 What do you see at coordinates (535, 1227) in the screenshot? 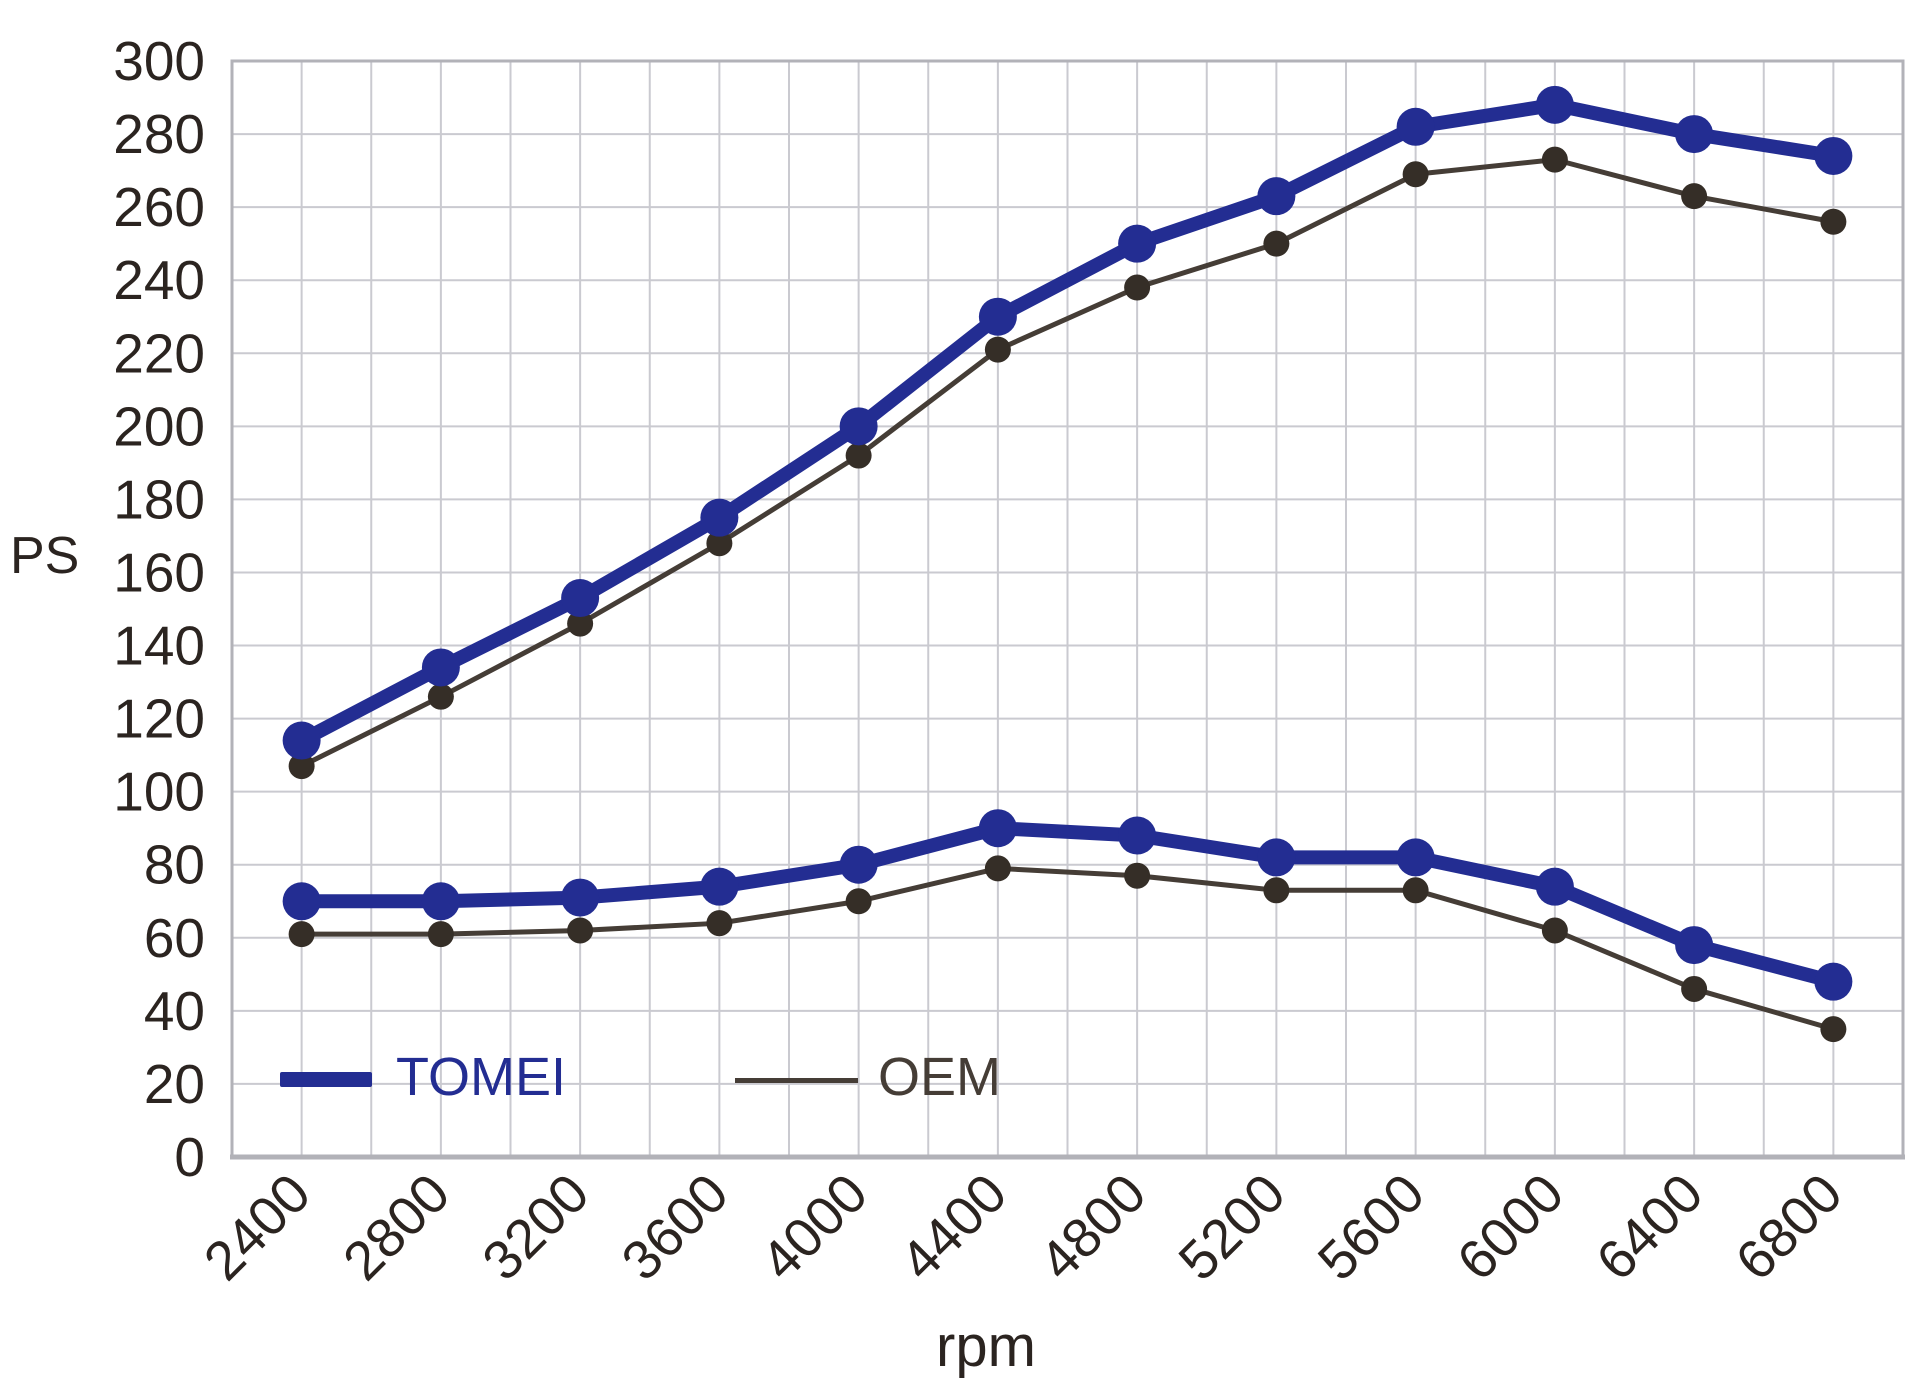
I see `x-tick-label: 3200` at bounding box center [535, 1227].